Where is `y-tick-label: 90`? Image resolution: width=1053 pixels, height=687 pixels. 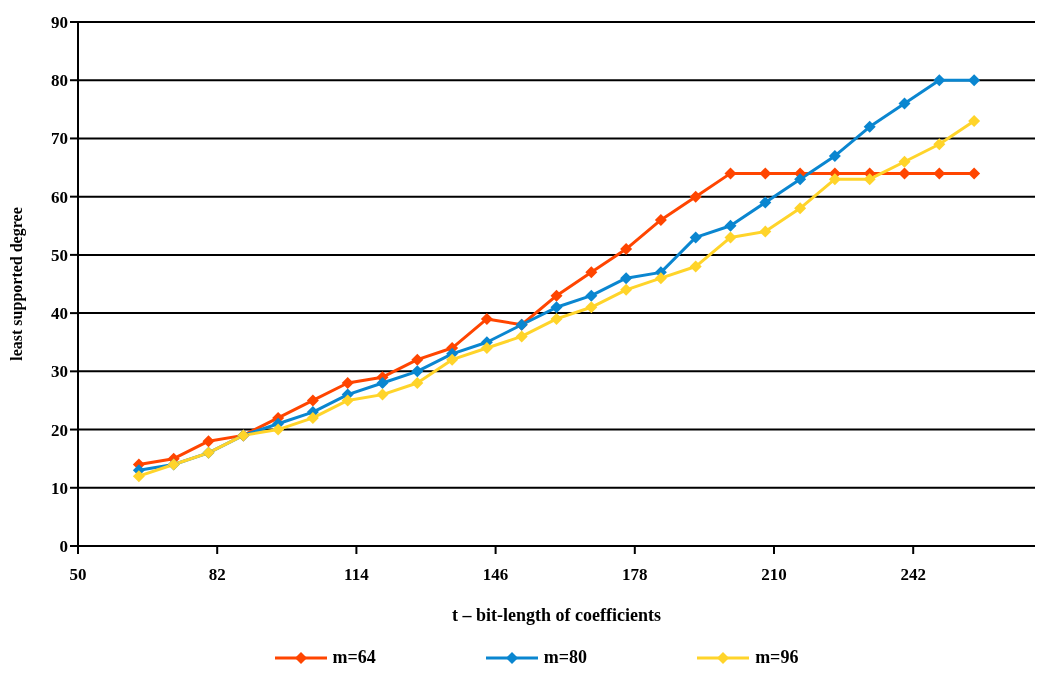 y-tick-label: 90 is located at coordinates (59, 23).